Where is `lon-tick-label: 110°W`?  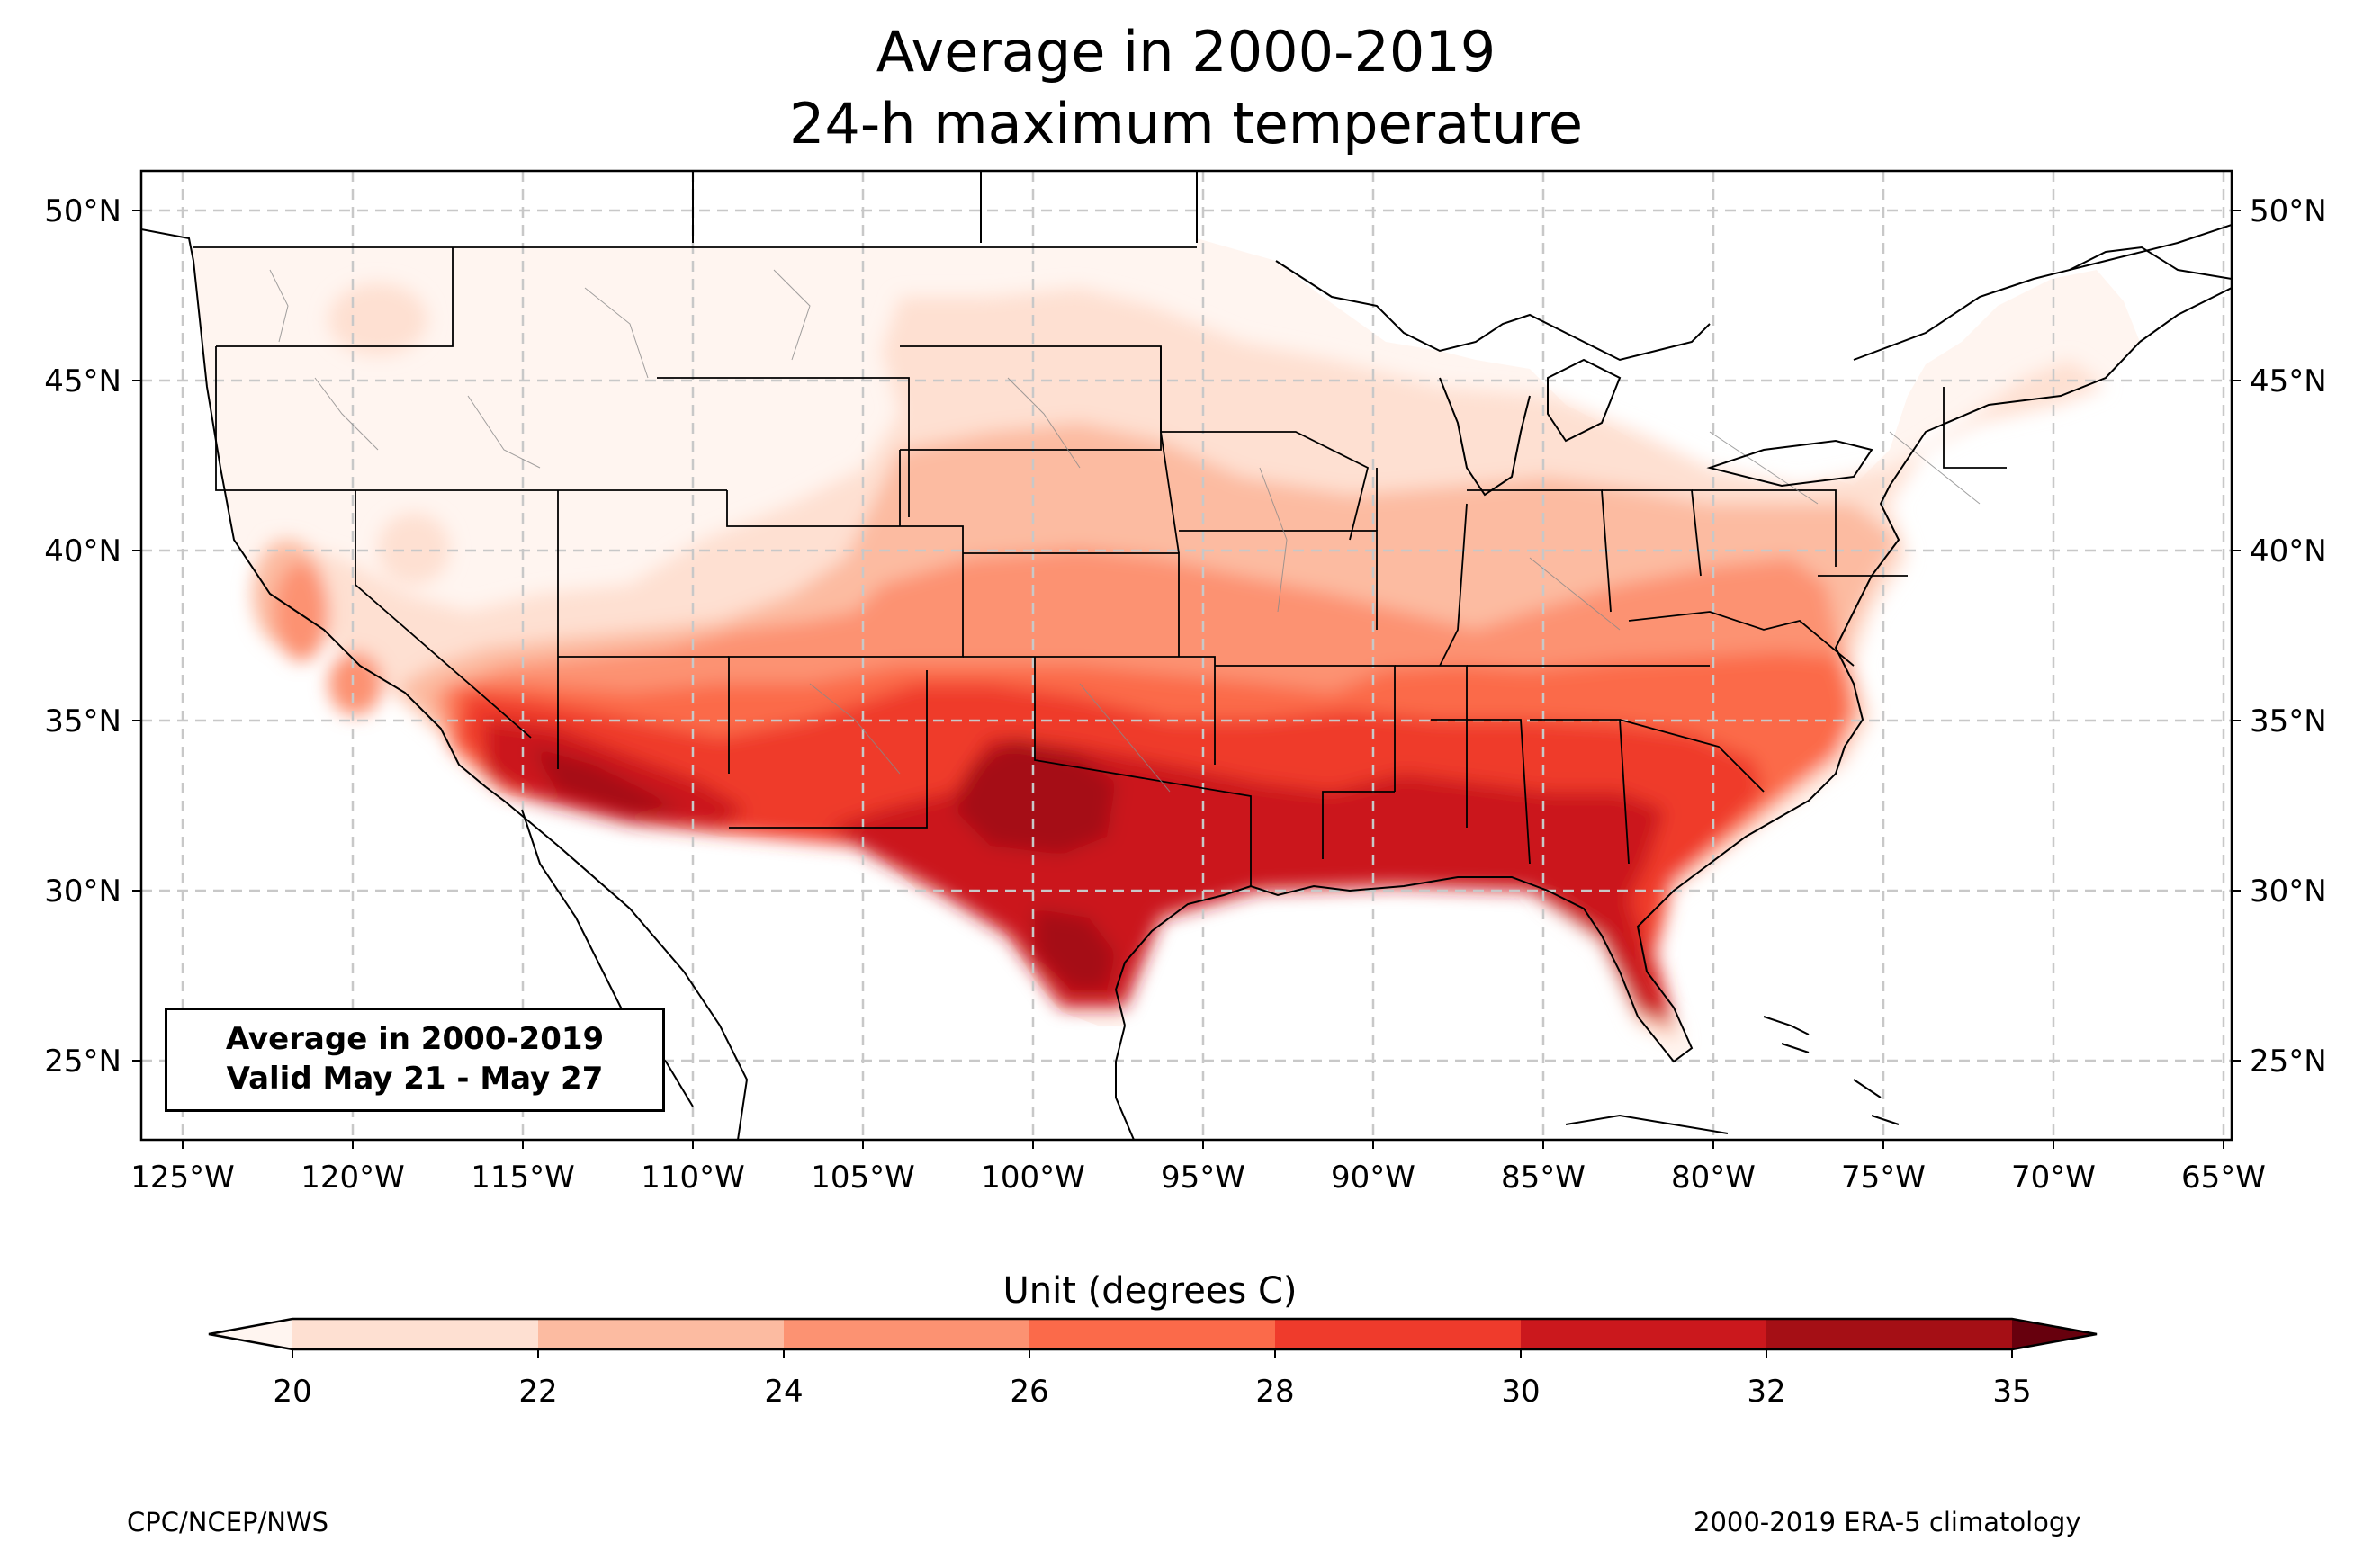
lon-tick-label: 110°W is located at coordinates (693, 1178).